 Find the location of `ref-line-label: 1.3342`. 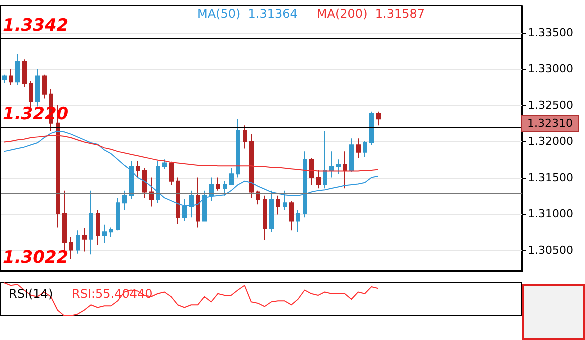

ref-line-label: 1.3342 is located at coordinates (36, 26).